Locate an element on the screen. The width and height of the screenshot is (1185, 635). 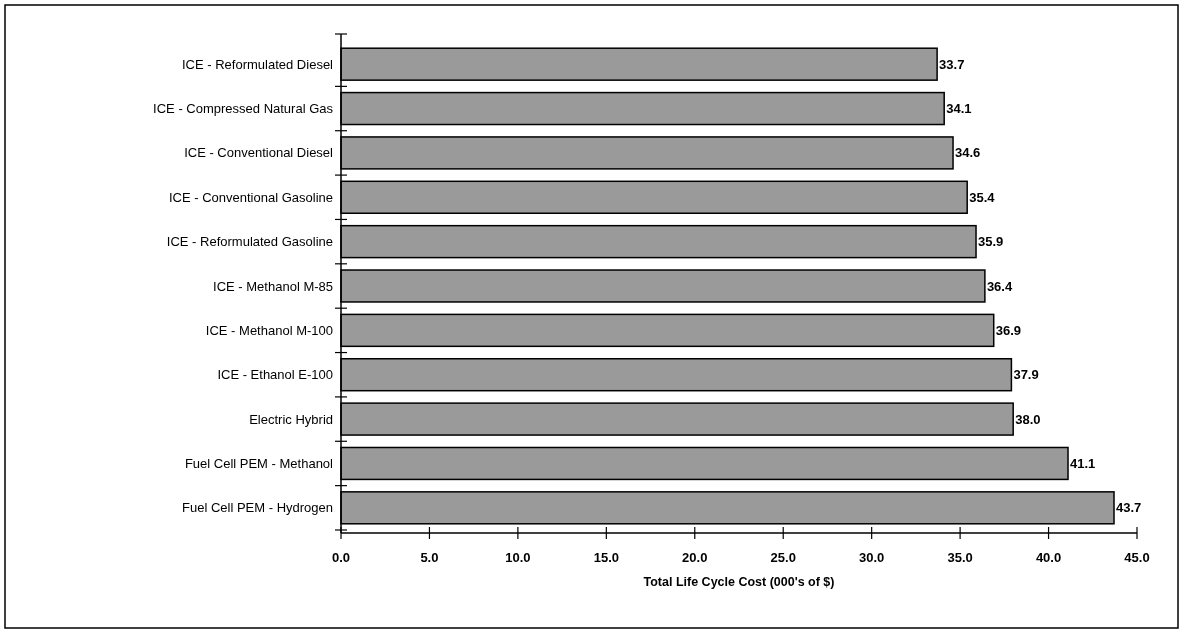
x-tick-label: 40.0 is located at coordinates (1048, 557).